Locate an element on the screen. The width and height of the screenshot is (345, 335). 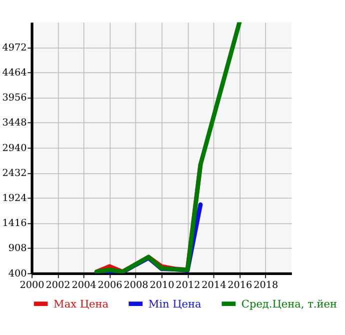
y-tick-label: 1416 is located at coordinates (14, 224).